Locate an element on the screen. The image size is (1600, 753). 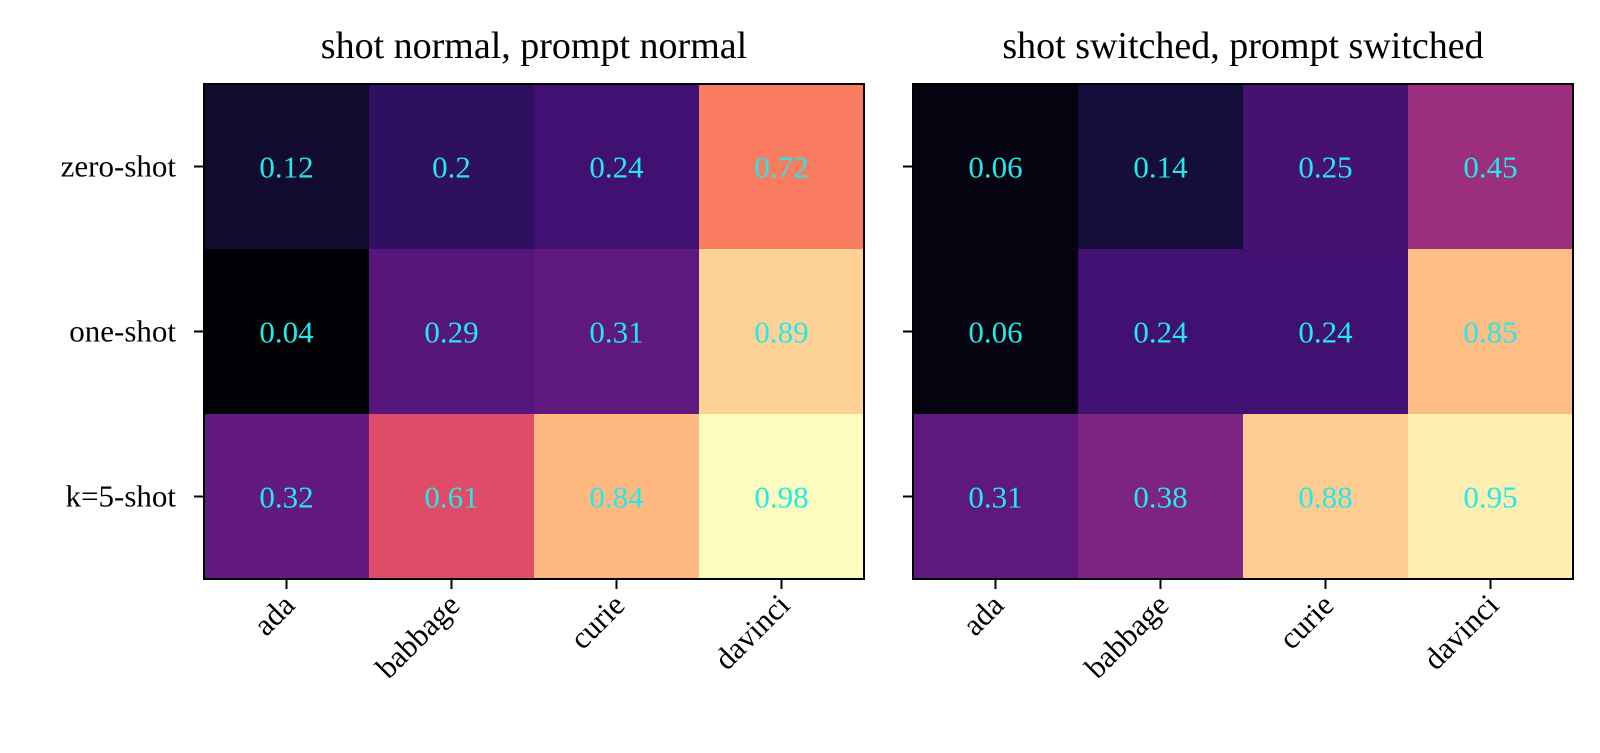
cell-value-label-2-2: 0.84 is located at coordinates (616, 497).